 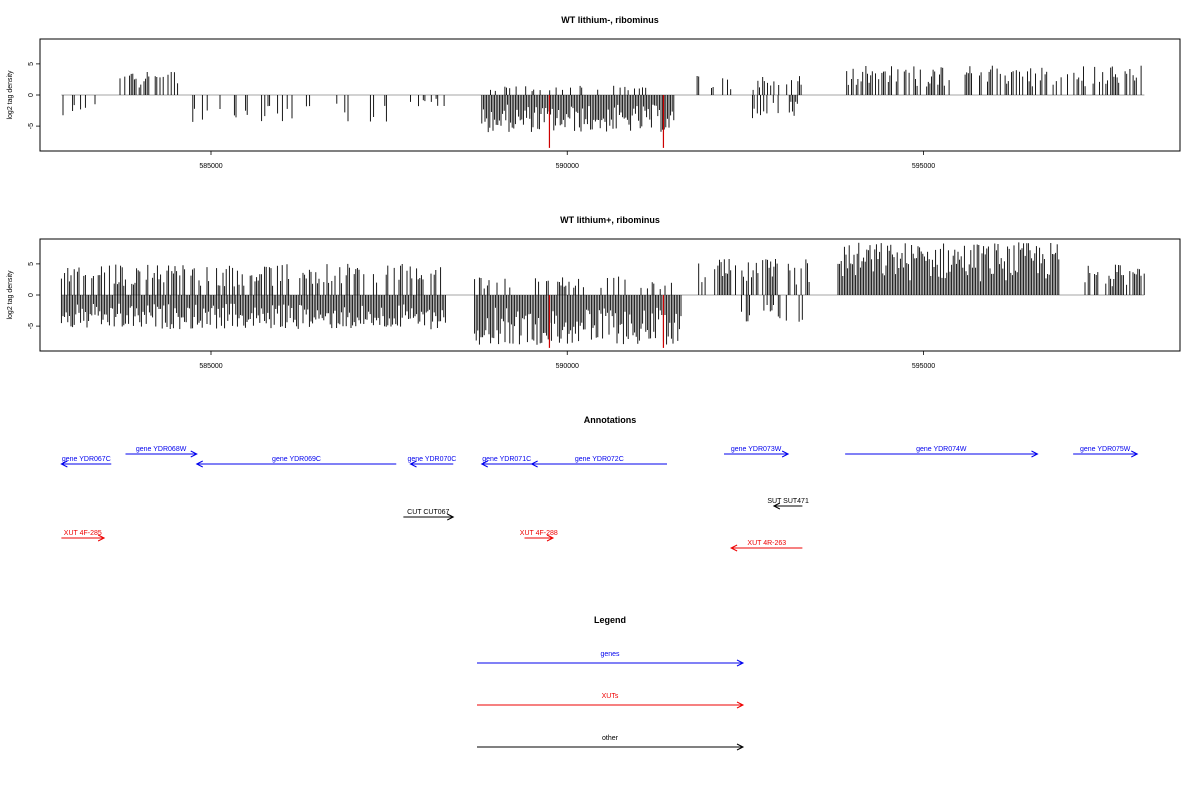 What do you see at coordinates (611, 743) in the screenshot?
I see `legend-item-other: other` at bounding box center [611, 743].